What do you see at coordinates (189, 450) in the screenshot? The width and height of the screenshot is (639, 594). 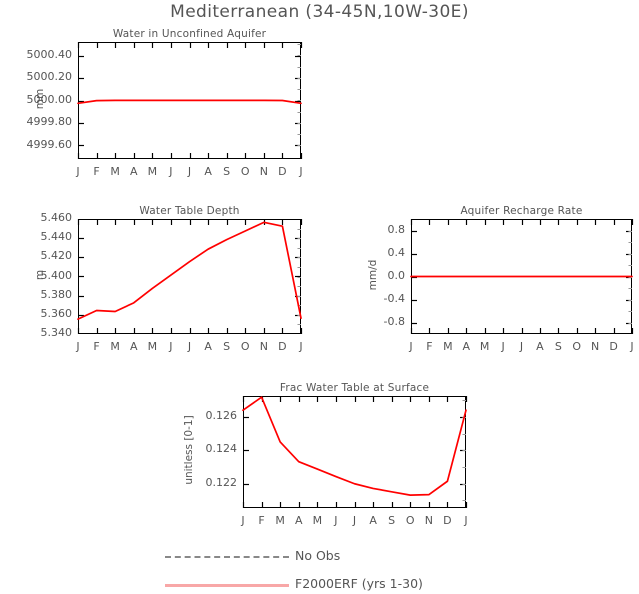 I see `y-axis-label: unitless [0-1]` at bounding box center [189, 450].